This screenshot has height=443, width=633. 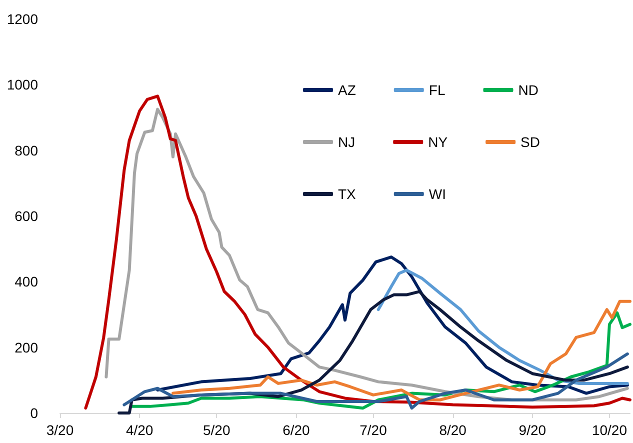 I want to click on y-tick-label: 1200, so click(x=22, y=19).